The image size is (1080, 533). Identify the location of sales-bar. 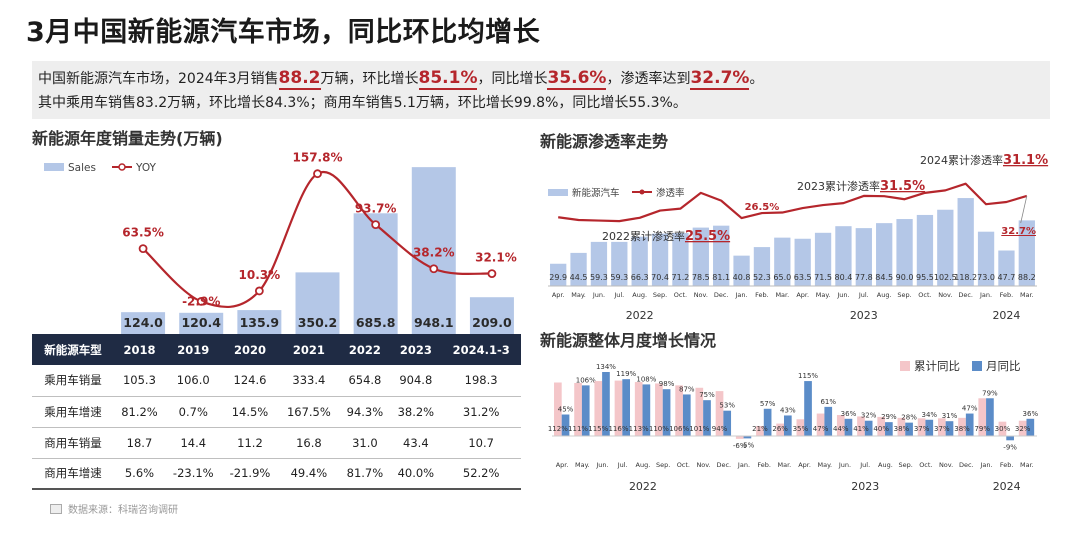
(433, 250).